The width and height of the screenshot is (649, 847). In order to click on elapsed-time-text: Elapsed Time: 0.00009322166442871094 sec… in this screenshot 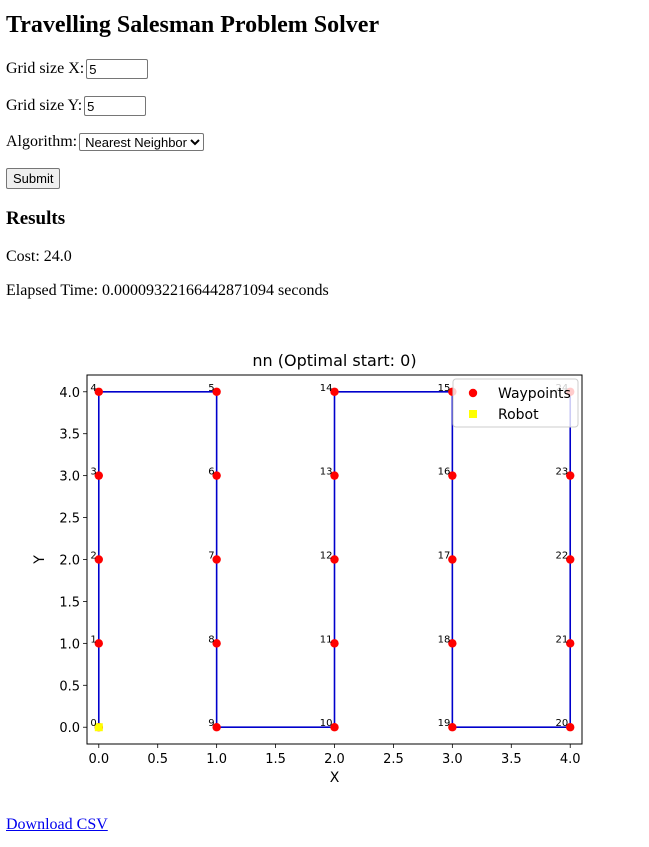, I will do `click(167, 290)`.